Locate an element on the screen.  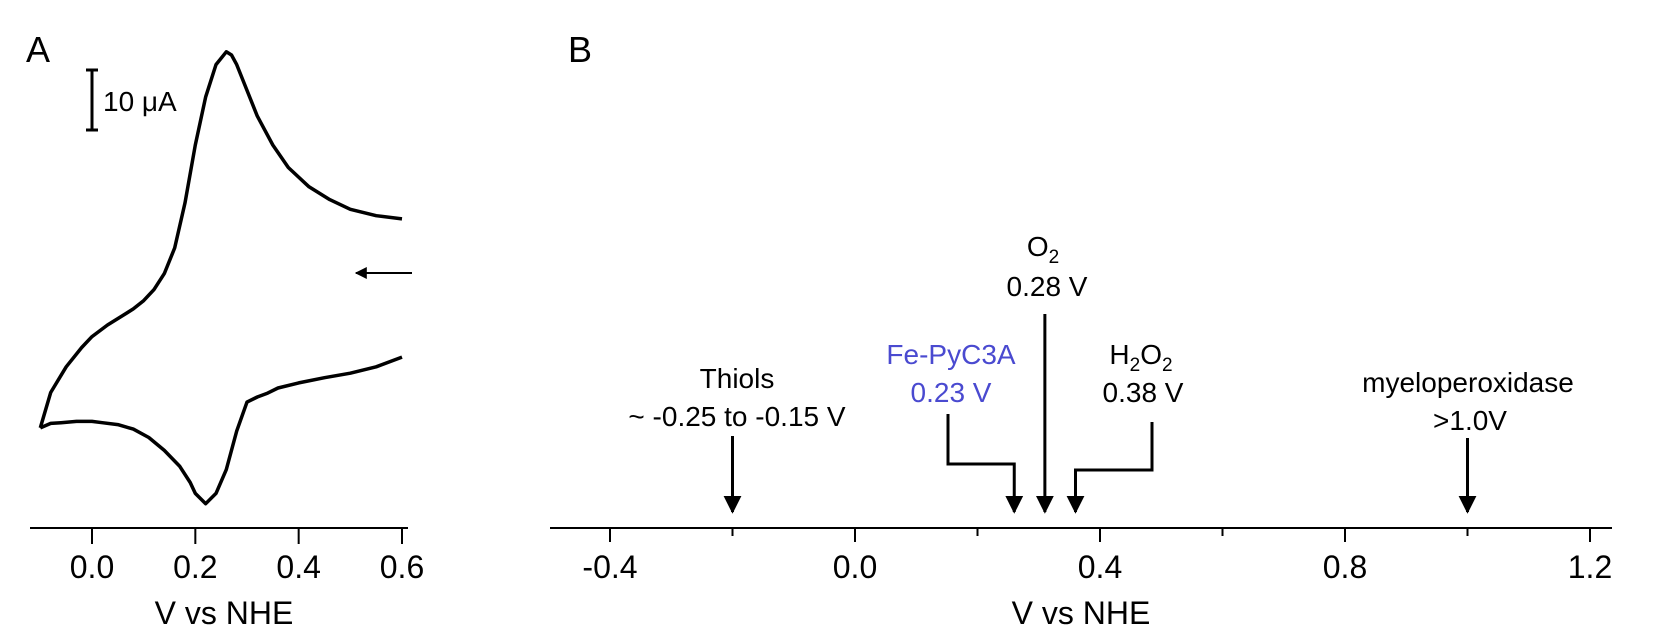
marker-fe-pyc3a: Fe-PyC3A 0.23 V is located at coordinates (955, 426).